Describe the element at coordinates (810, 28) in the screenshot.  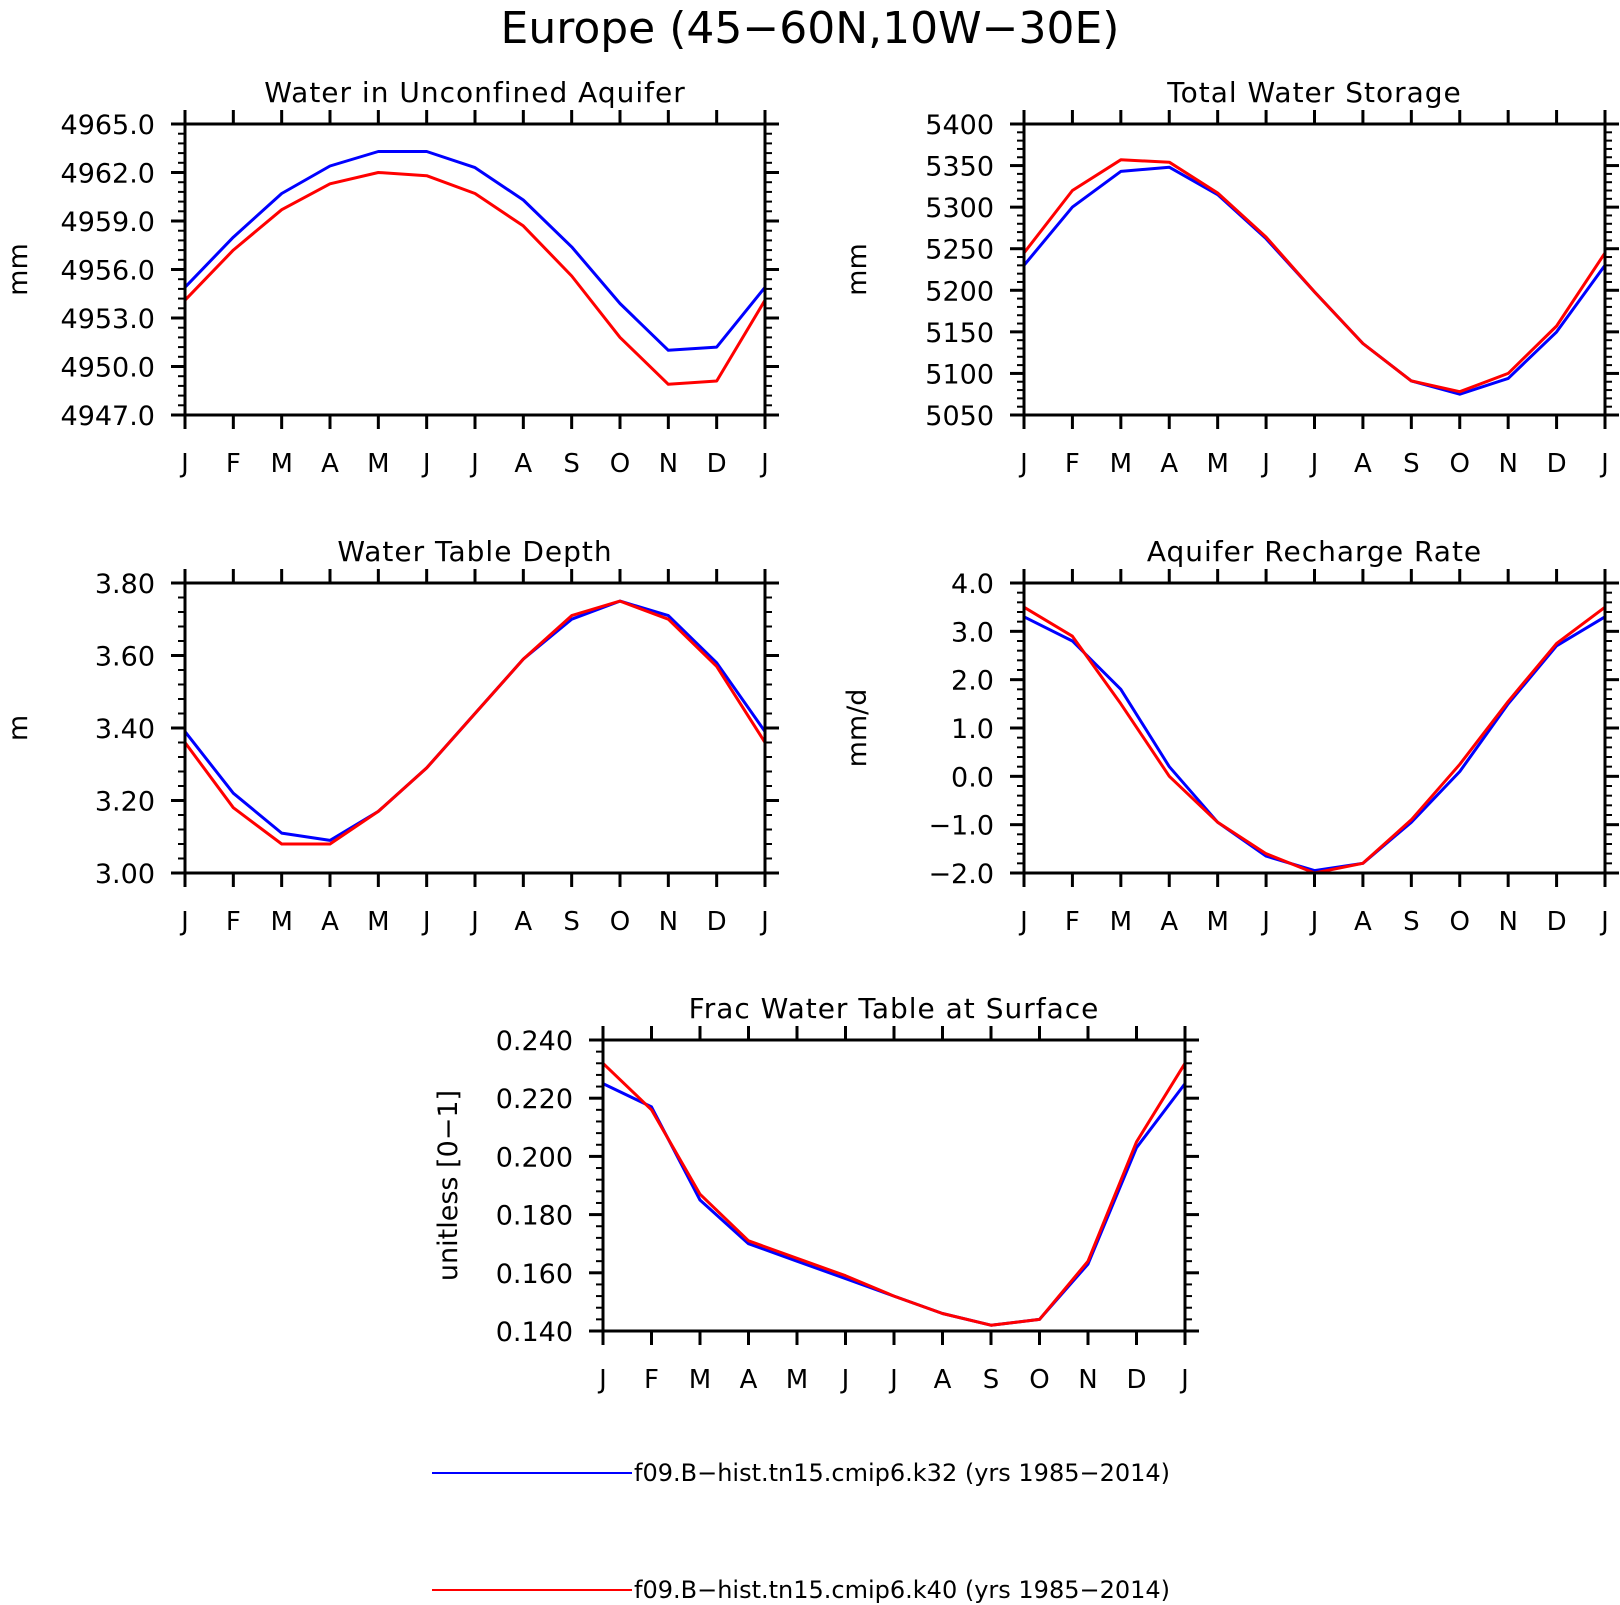
I see `figure-title: Europe (45−60N,10W−30E)` at that location.